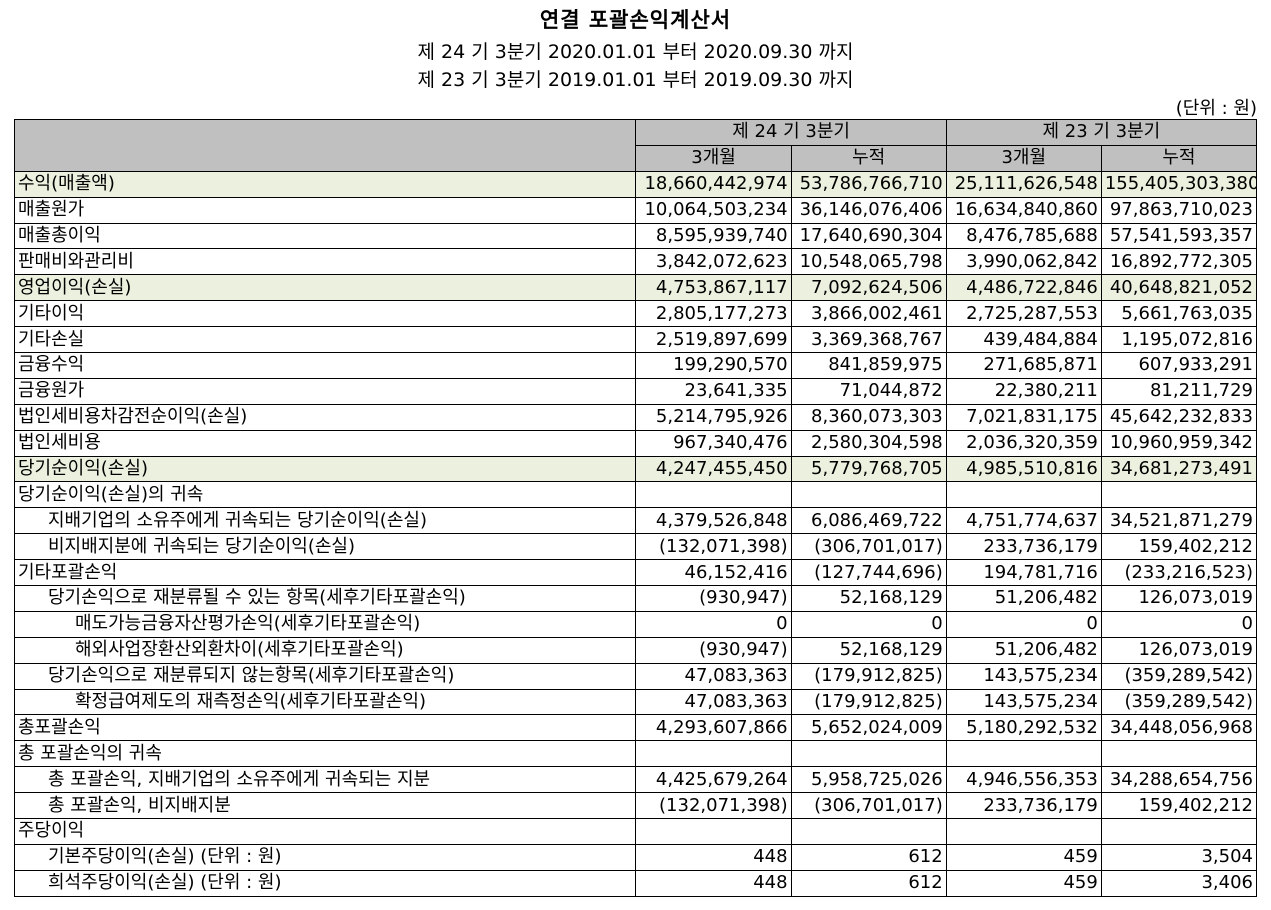 The width and height of the screenshot is (1271, 910). I want to click on row-value: 8,595,939,740, so click(713, 236).